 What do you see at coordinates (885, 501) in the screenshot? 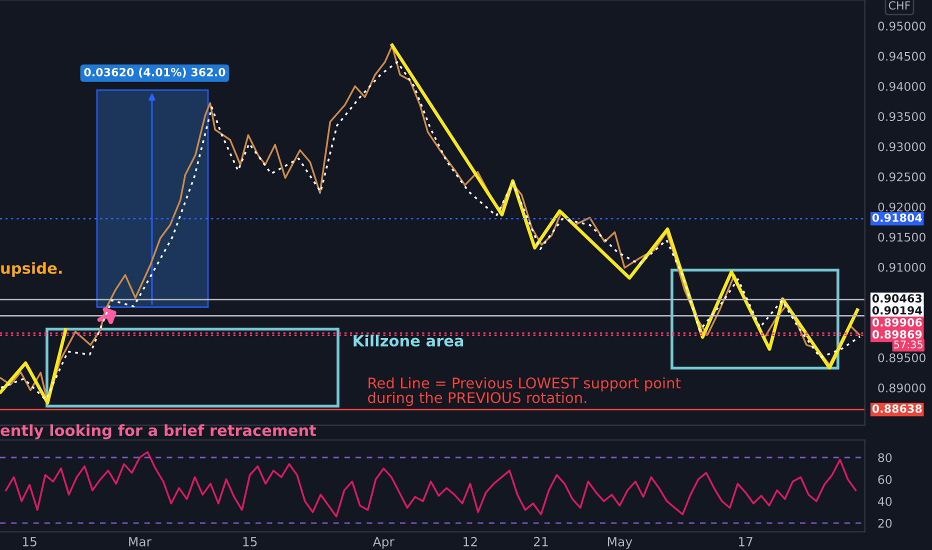
I see `y-tick-label: 40` at bounding box center [885, 501].